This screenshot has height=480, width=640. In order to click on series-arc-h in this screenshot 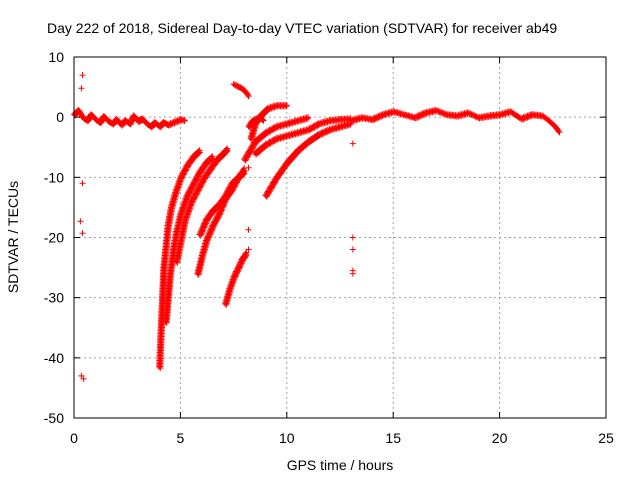, I will do `click(302, 136)`.